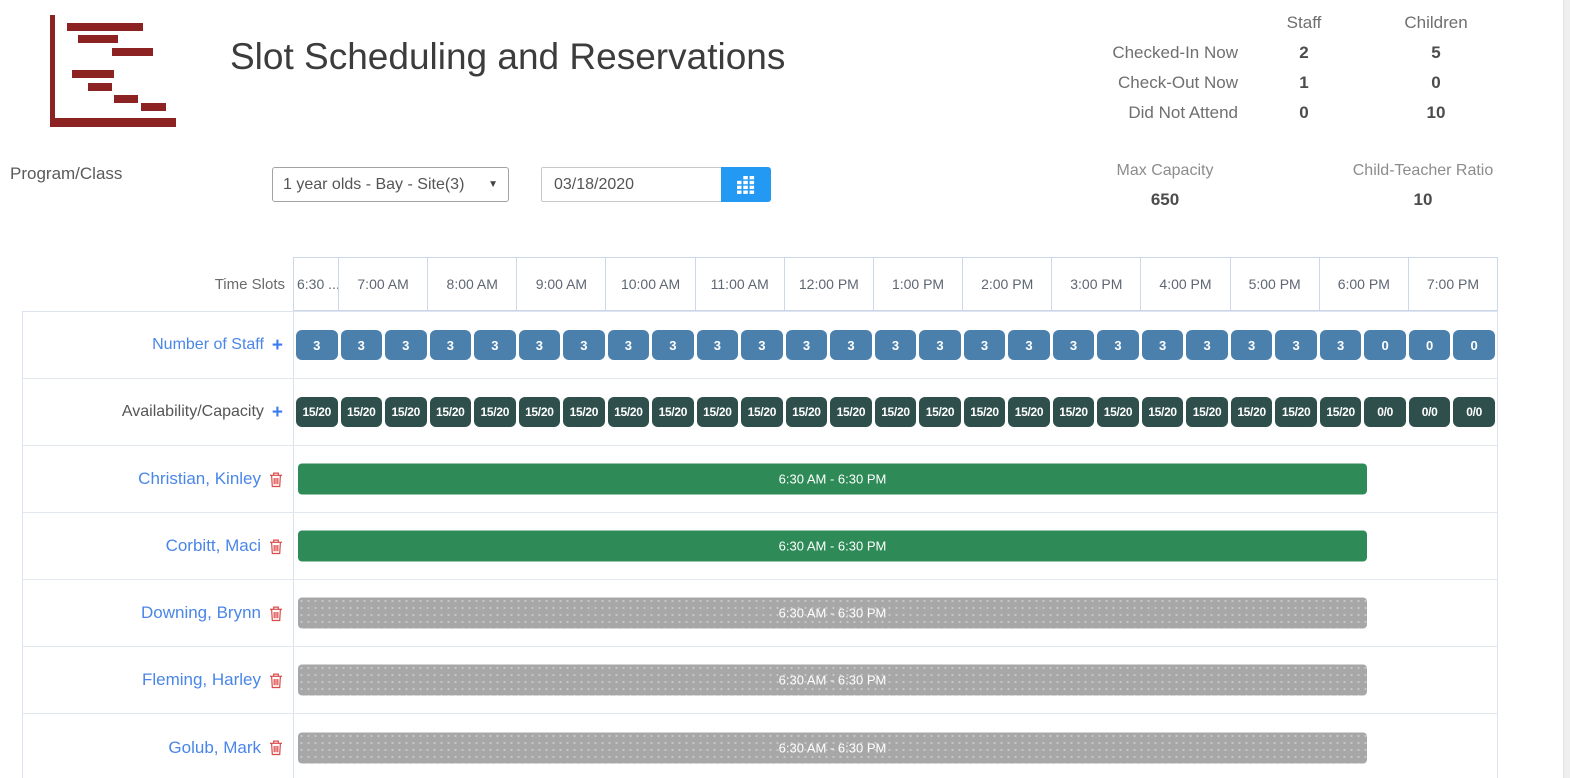 The height and width of the screenshot is (778, 1570). I want to click on program-class-selected-value: 1 year olds - Bay - Site(3), so click(374, 184).